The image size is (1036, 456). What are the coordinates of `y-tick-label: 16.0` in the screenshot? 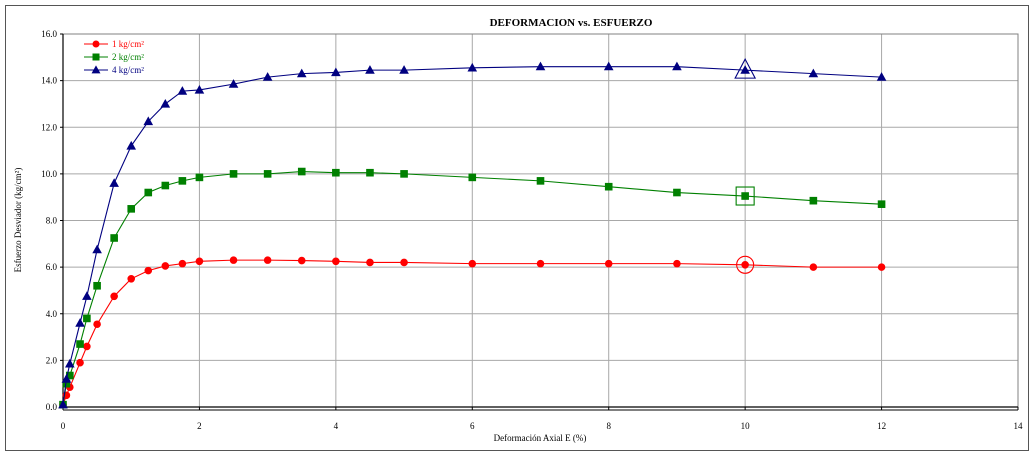 It's located at (49, 34).